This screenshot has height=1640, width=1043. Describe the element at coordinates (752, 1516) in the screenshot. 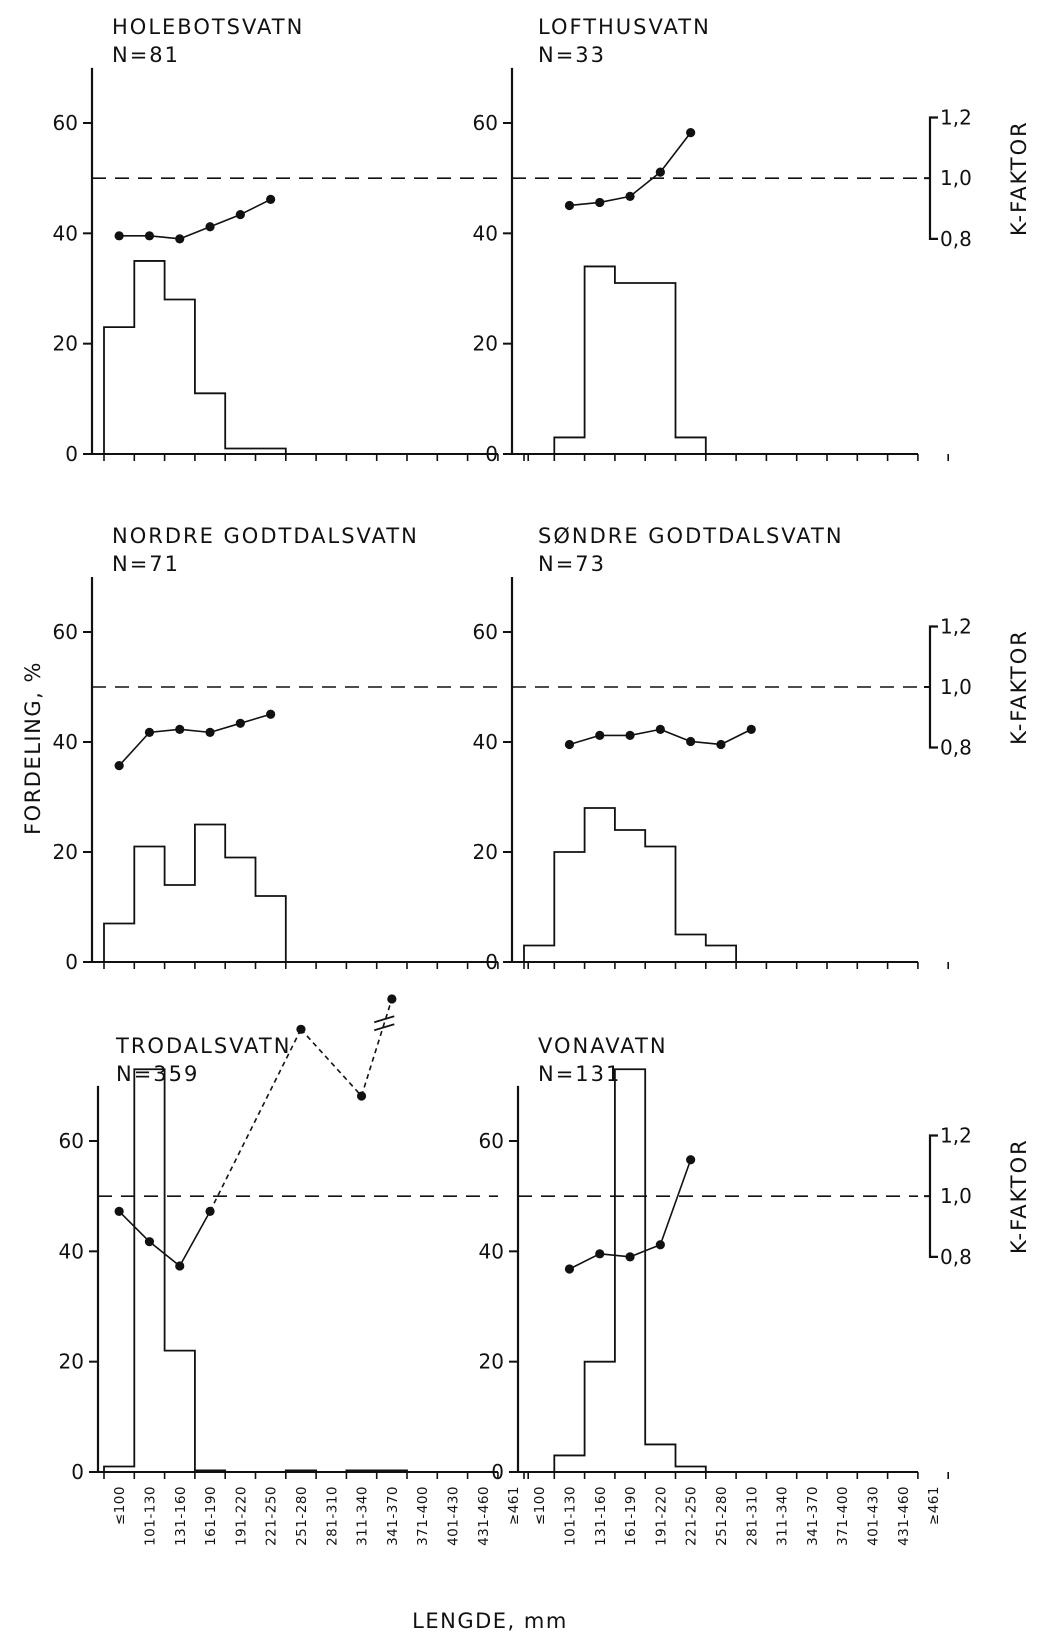

I see `x-tick-label: 281-310` at that location.